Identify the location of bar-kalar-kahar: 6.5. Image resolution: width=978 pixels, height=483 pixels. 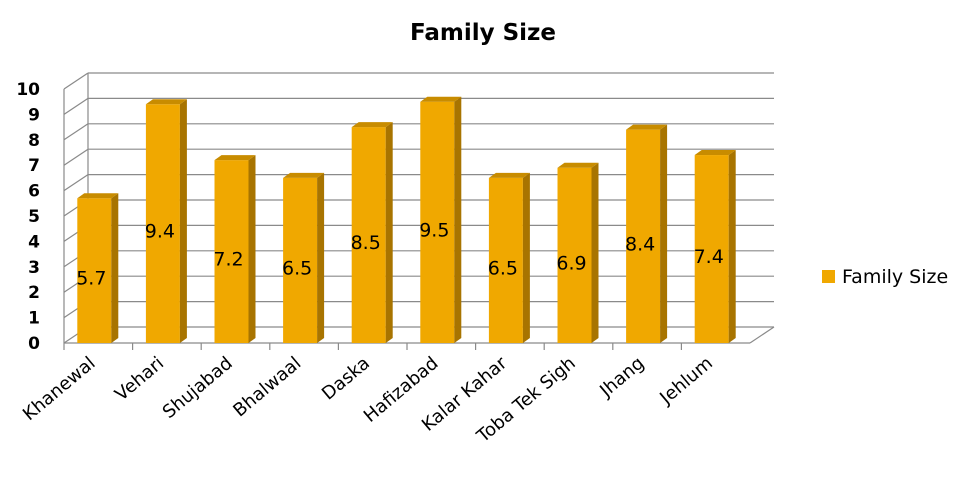
(509, 257).